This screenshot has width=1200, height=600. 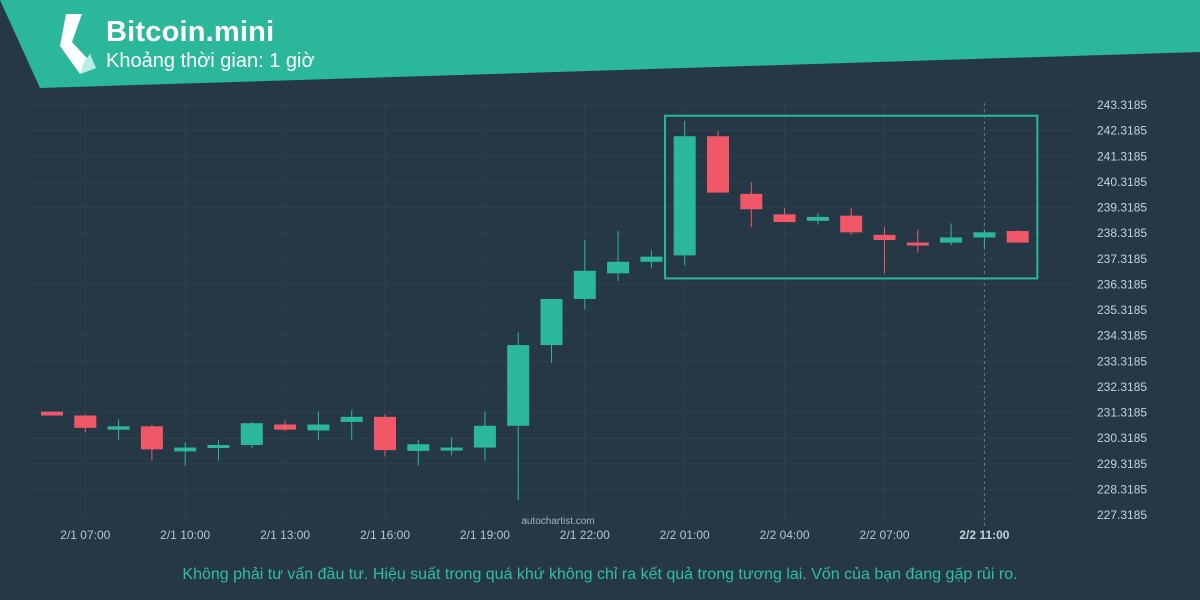 I want to click on y-tick-label: 229.3185, so click(x=1122, y=464).